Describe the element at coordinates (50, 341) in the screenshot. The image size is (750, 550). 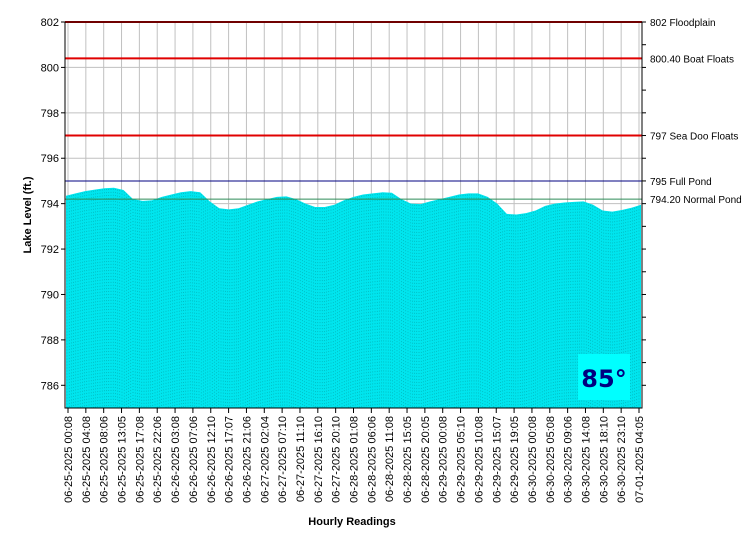
I see `y-tick-label: 788` at that location.